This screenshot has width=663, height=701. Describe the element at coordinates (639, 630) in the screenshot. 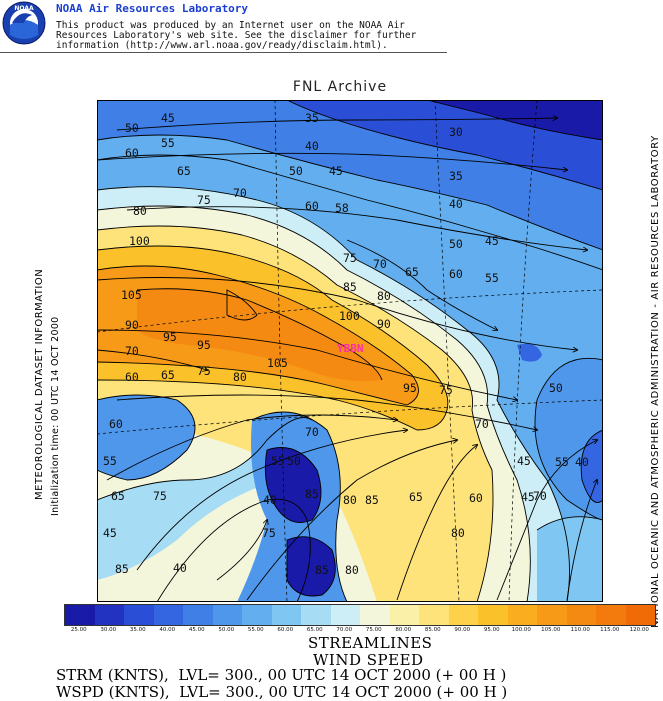

I see `colorbar-tick-label: 120.00` at that location.